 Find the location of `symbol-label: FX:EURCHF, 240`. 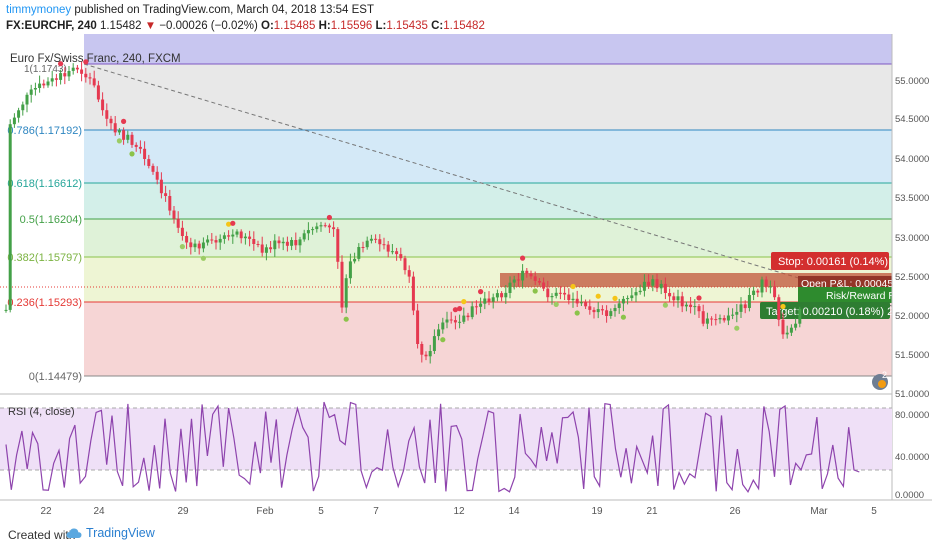

symbol-label: FX:EURCHF, 240 is located at coordinates (51, 26).